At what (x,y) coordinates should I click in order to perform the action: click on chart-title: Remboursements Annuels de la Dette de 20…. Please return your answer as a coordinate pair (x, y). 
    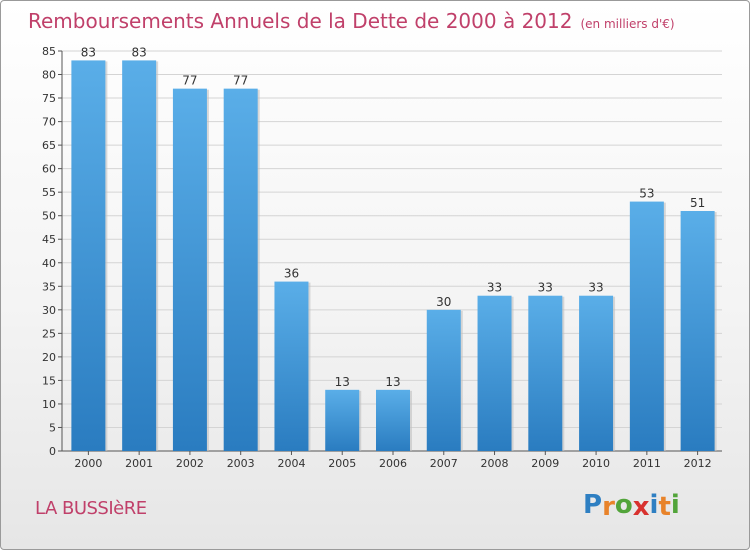
    Looking at the image, I should click on (351, 21).